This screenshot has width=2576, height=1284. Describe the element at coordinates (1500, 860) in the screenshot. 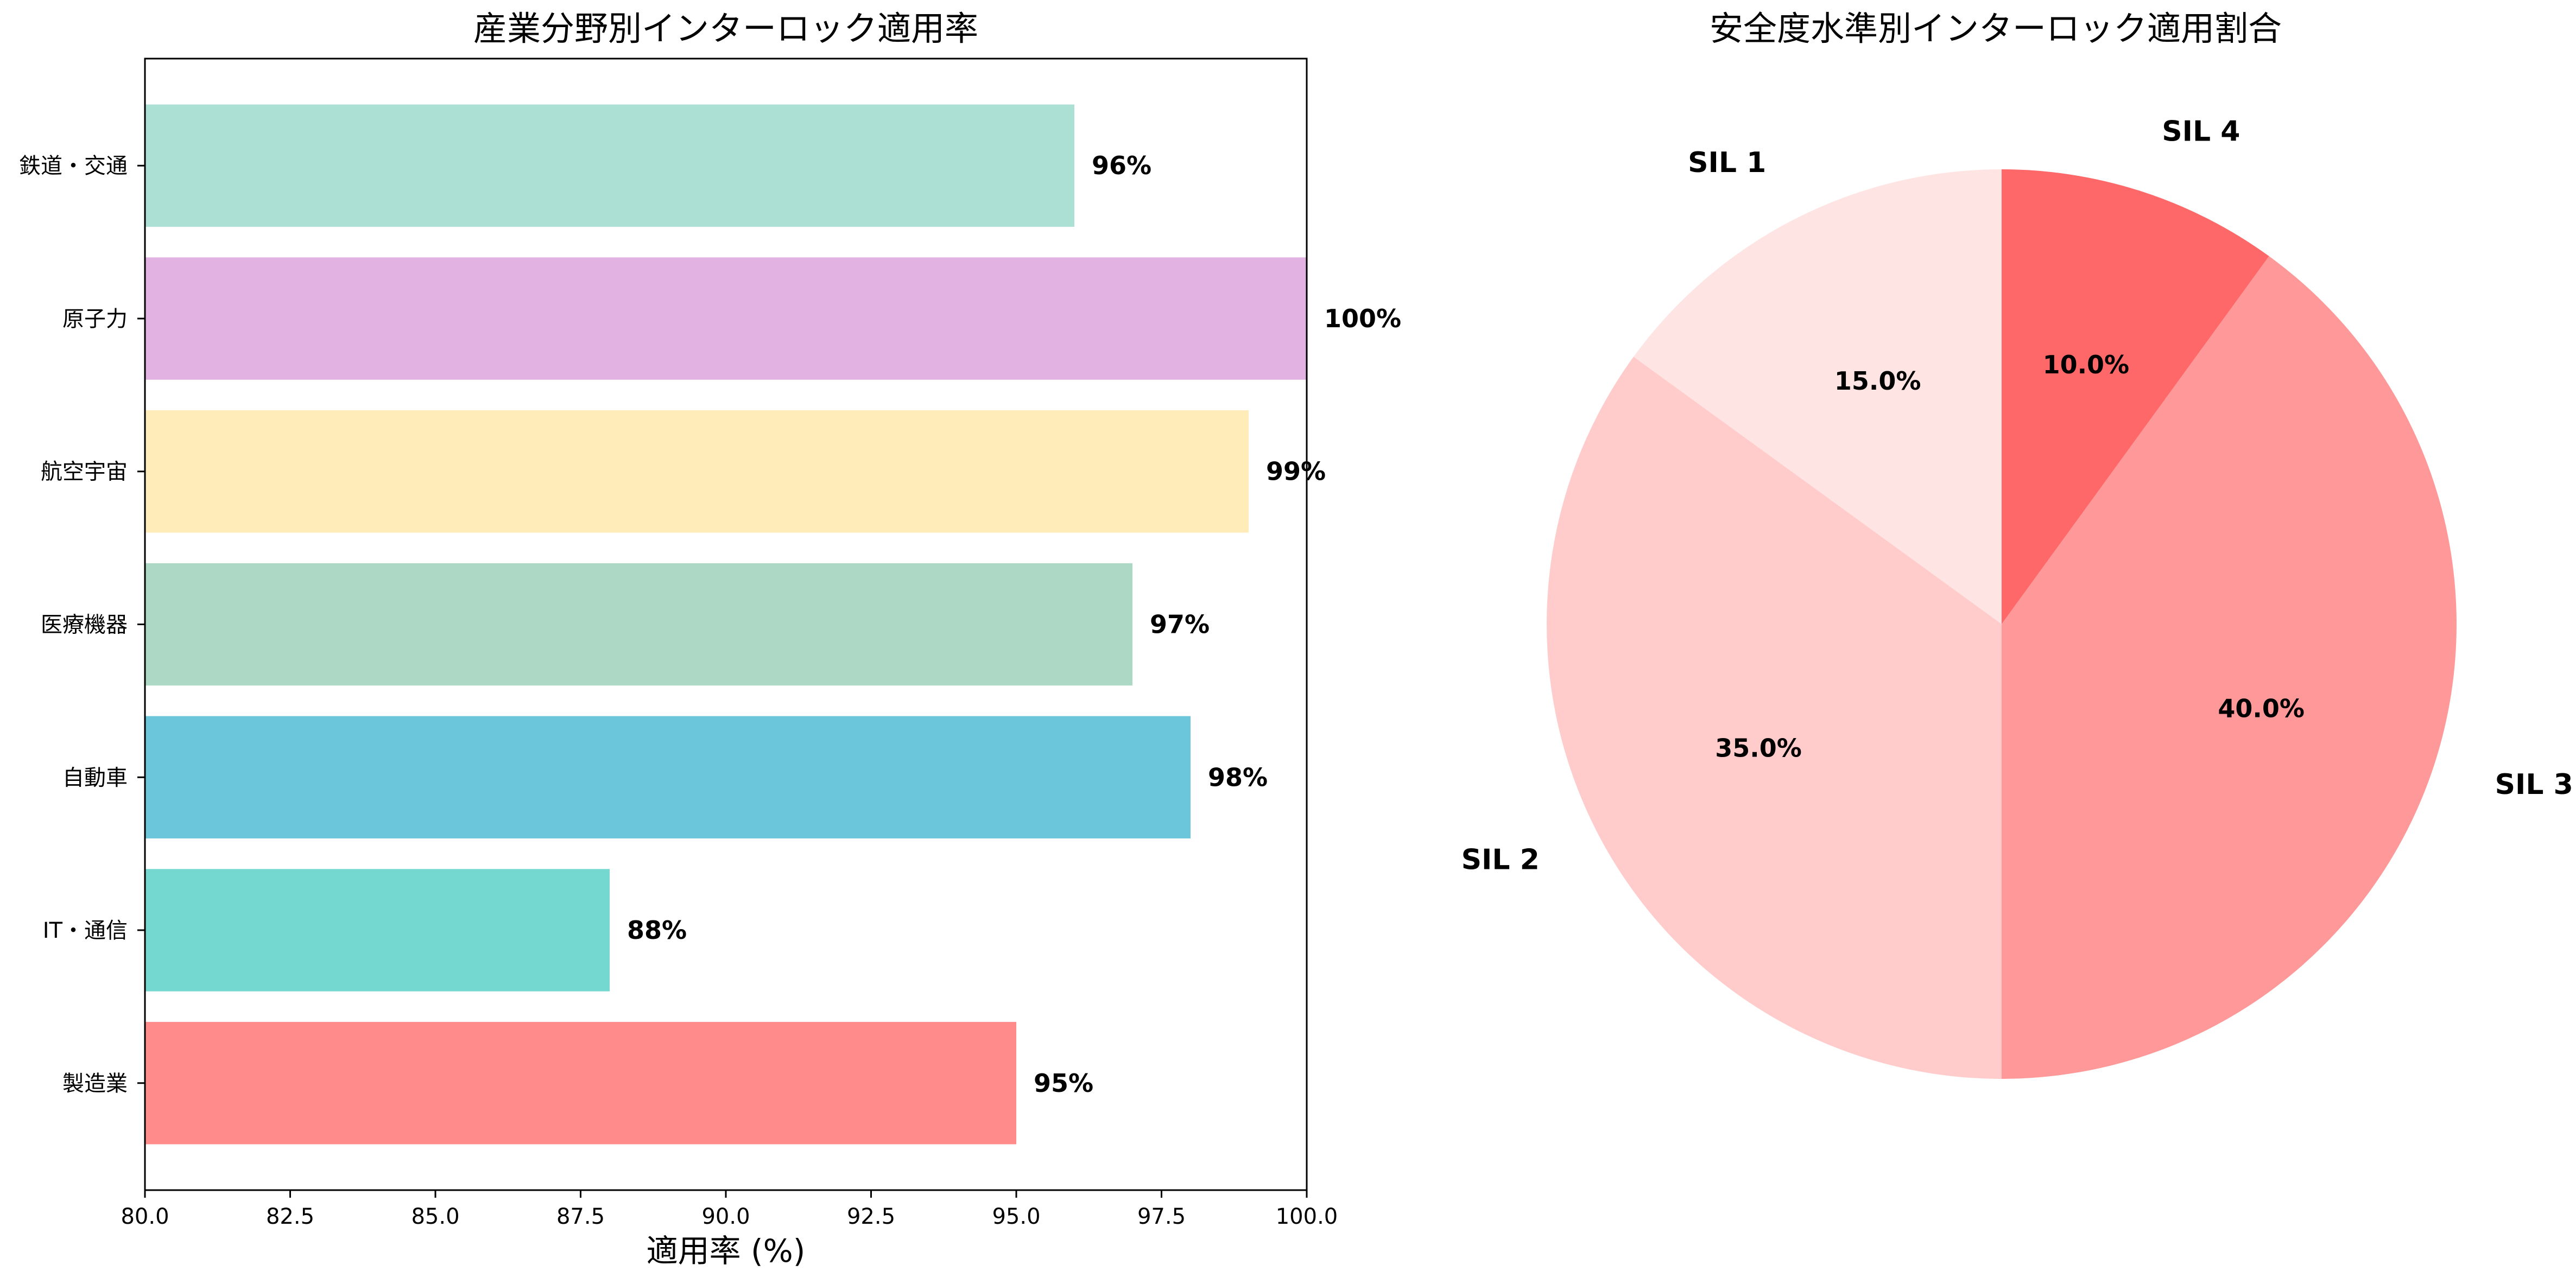

I see `pie-slice-label: SIL 2` at that location.